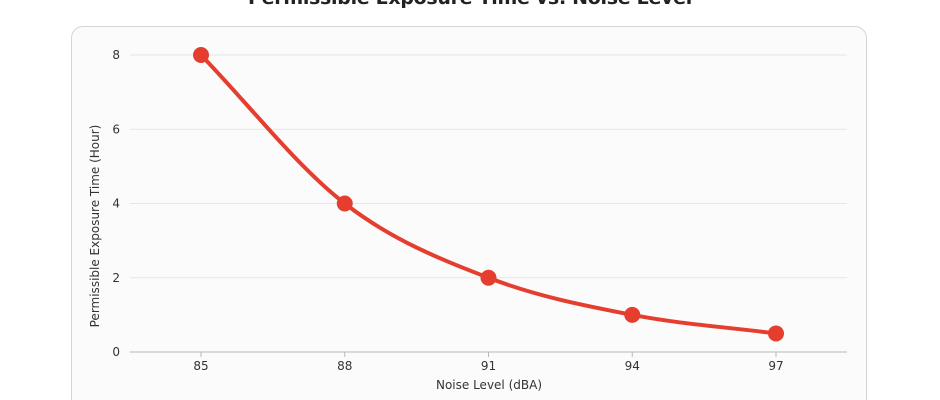 This screenshot has width=940, height=400. I want to click on x-tick-label: 85, so click(200, 366).